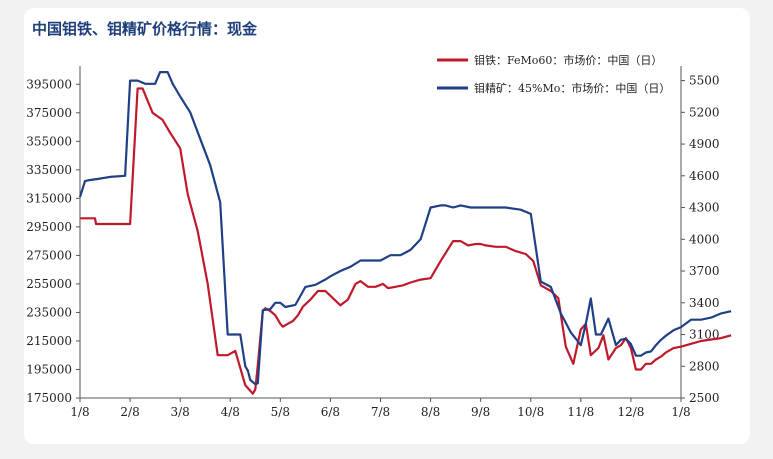 This screenshot has height=459, width=773. Describe the element at coordinates (49, 141) in the screenshot. I see `left-tick-label: 355000` at that location.